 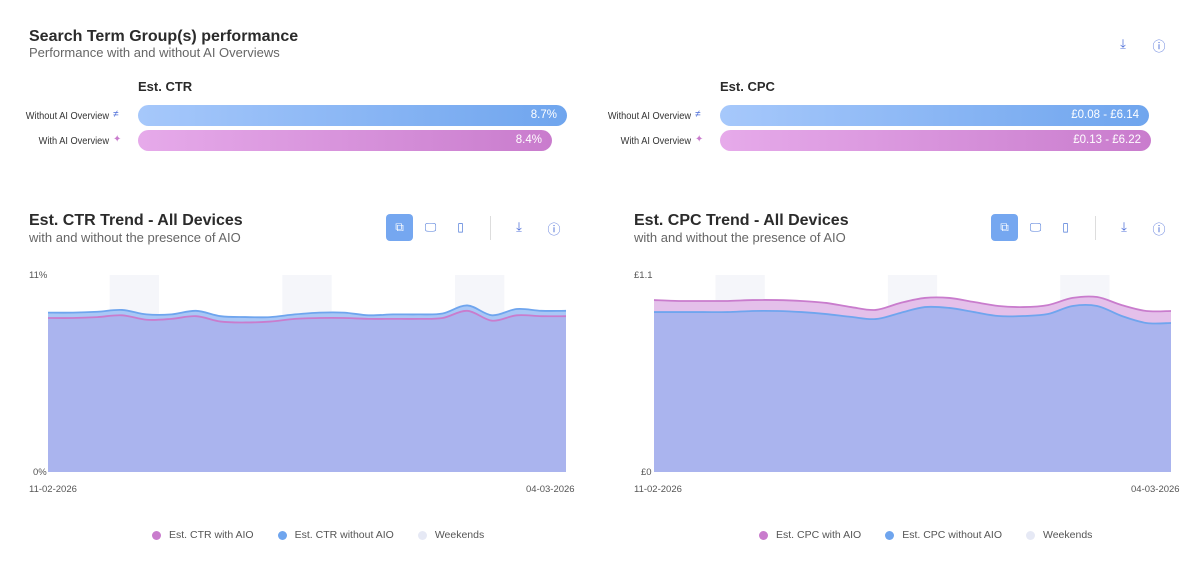 What do you see at coordinates (53, 489) in the screenshot?
I see `x-tick-start: 11-02-2026` at bounding box center [53, 489].